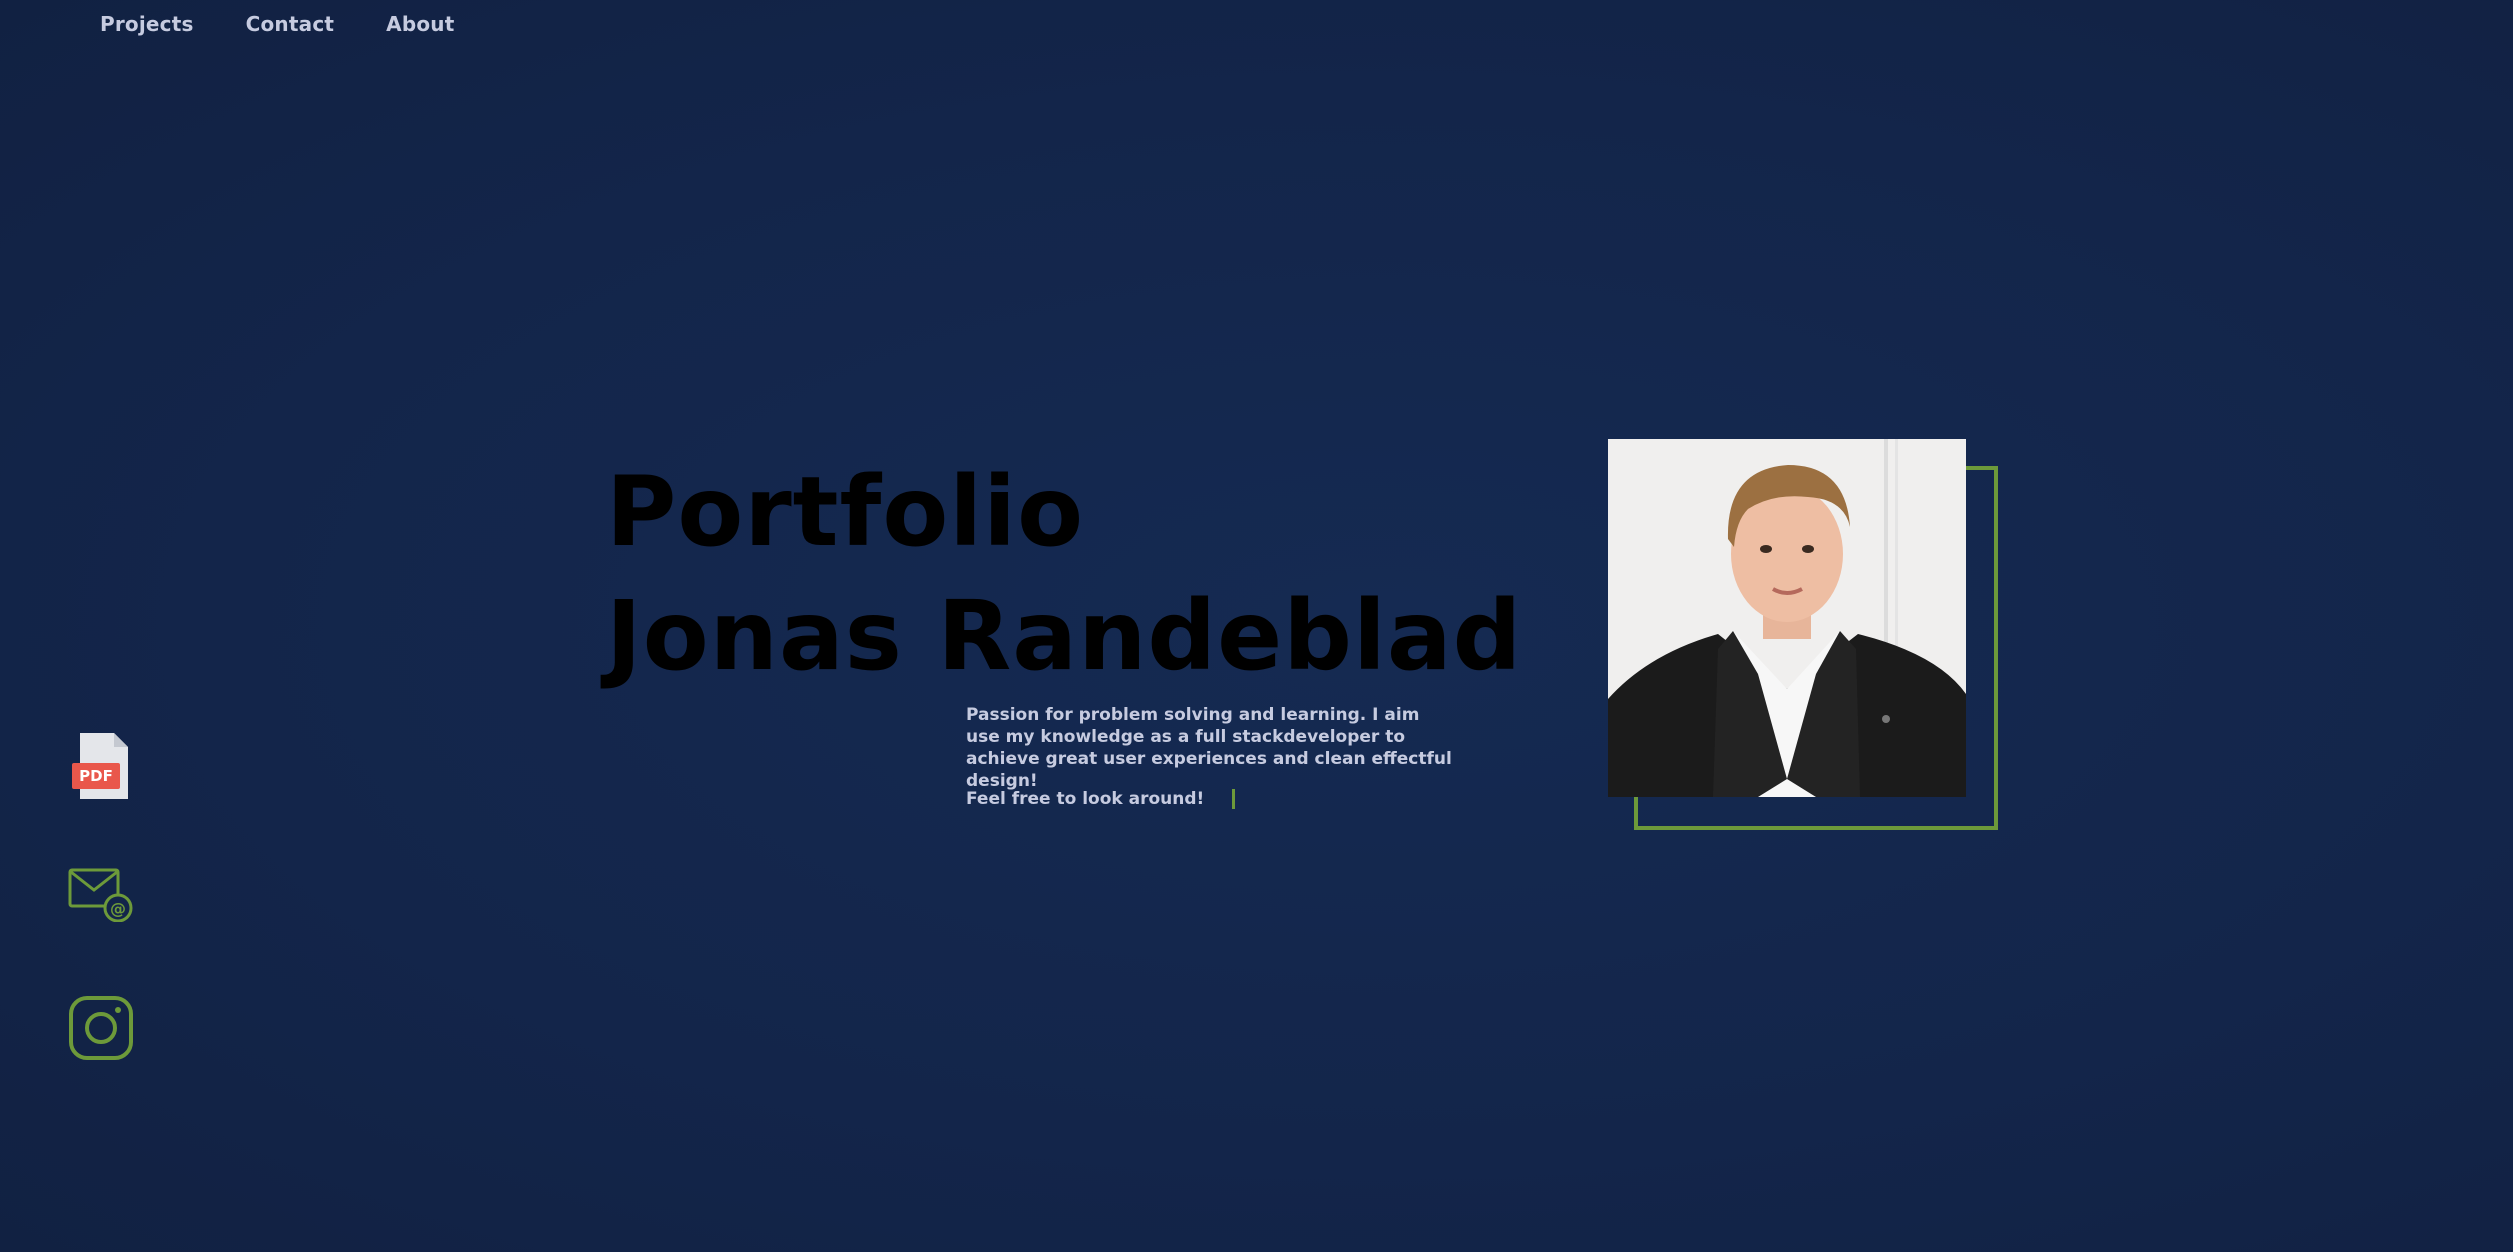 This screenshot has width=2513, height=1252. I want to click on cta-text: Feel free to look around!, so click(1085, 799).